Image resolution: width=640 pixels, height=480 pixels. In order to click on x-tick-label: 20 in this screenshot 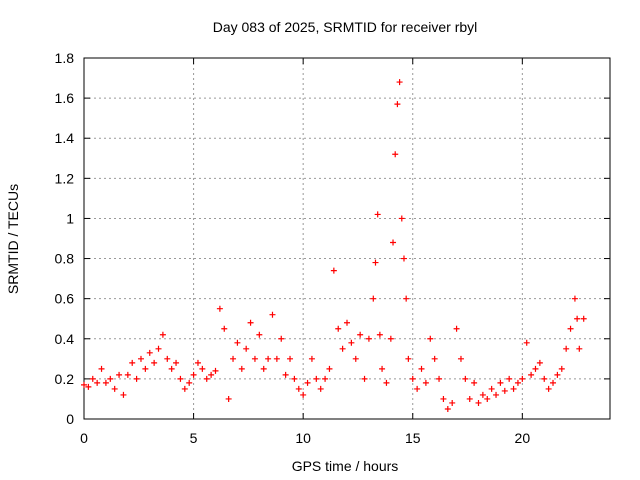, I will do `click(523, 438)`.